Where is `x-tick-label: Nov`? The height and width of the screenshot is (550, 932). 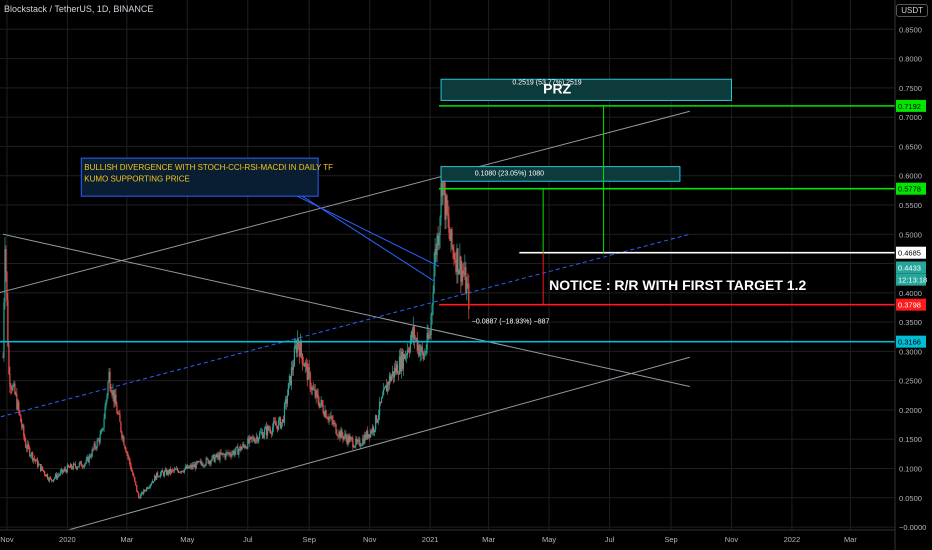 x-tick-label: Nov is located at coordinates (732, 539).